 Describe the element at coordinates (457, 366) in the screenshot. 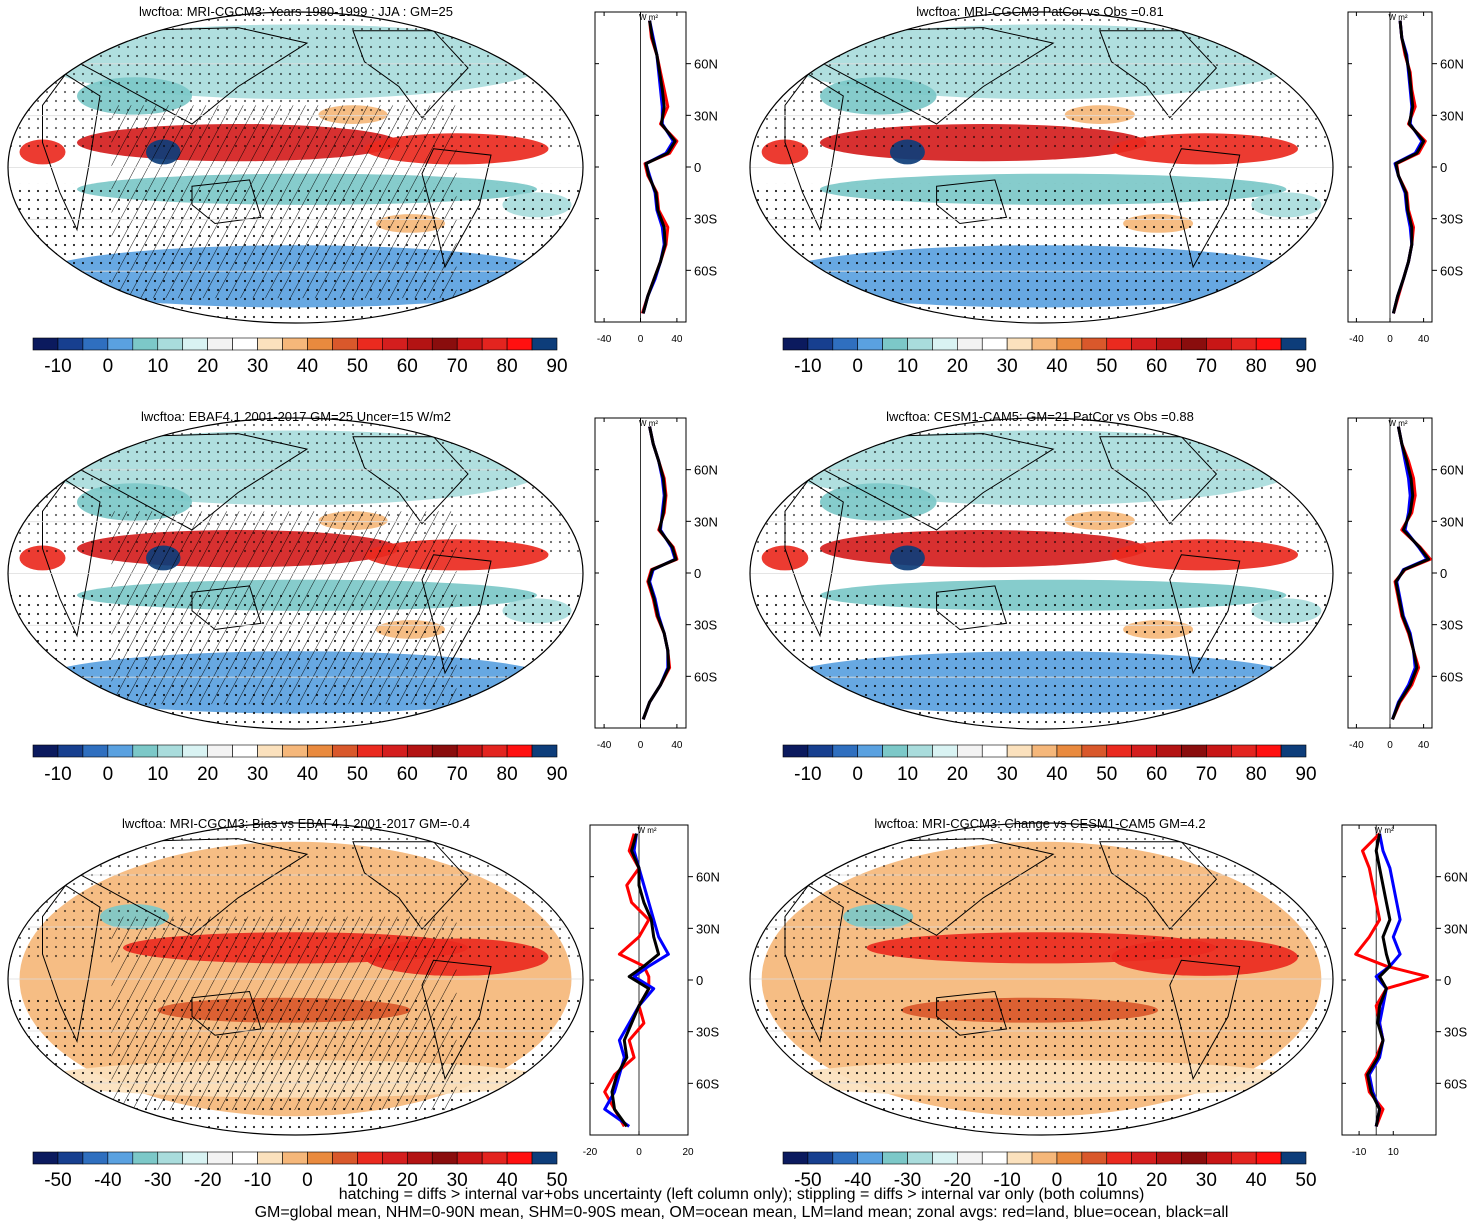

I see `colorbar-tick-label: 70` at that location.